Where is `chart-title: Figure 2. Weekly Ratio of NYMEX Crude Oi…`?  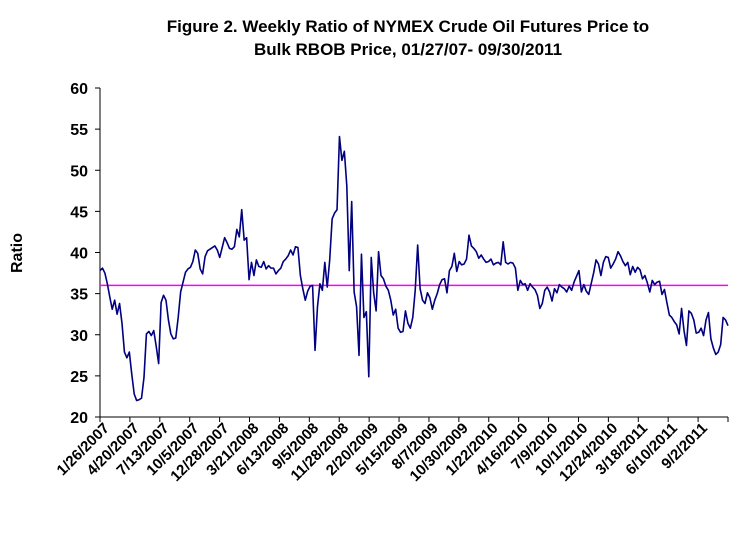 chart-title: Figure 2. Weekly Ratio of NYMEX Crude Oi… is located at coordinates (408, 26).